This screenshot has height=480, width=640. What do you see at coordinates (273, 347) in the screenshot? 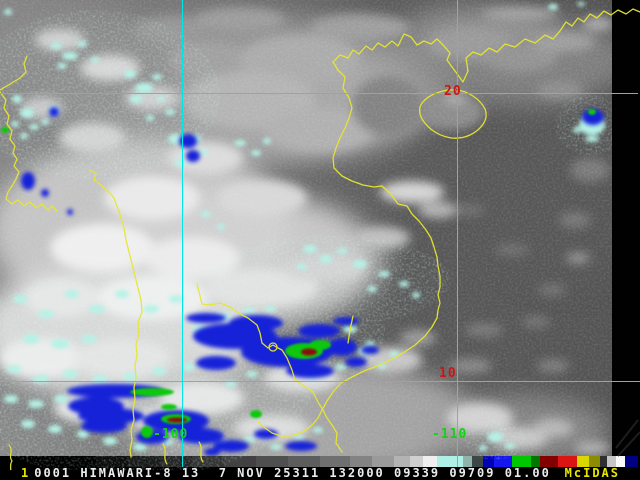
I see `tonle-sap-outline` at bounding box center [273, 347].